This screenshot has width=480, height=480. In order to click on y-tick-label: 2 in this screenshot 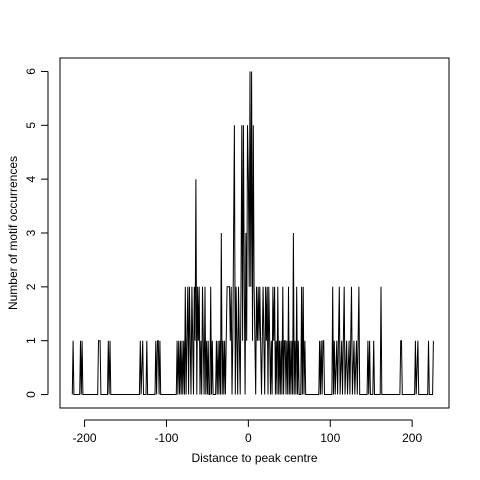, I will do `click(31, 286)`.